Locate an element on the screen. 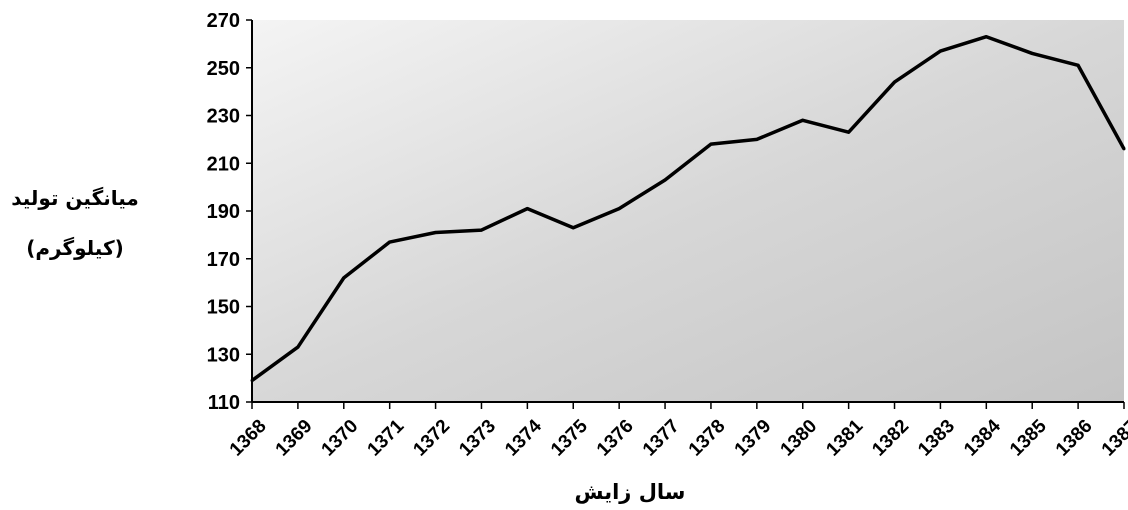 The width and height of the screenshot is (1128, 510). y-tick-label: 250 is located at coordinates (223, 69).